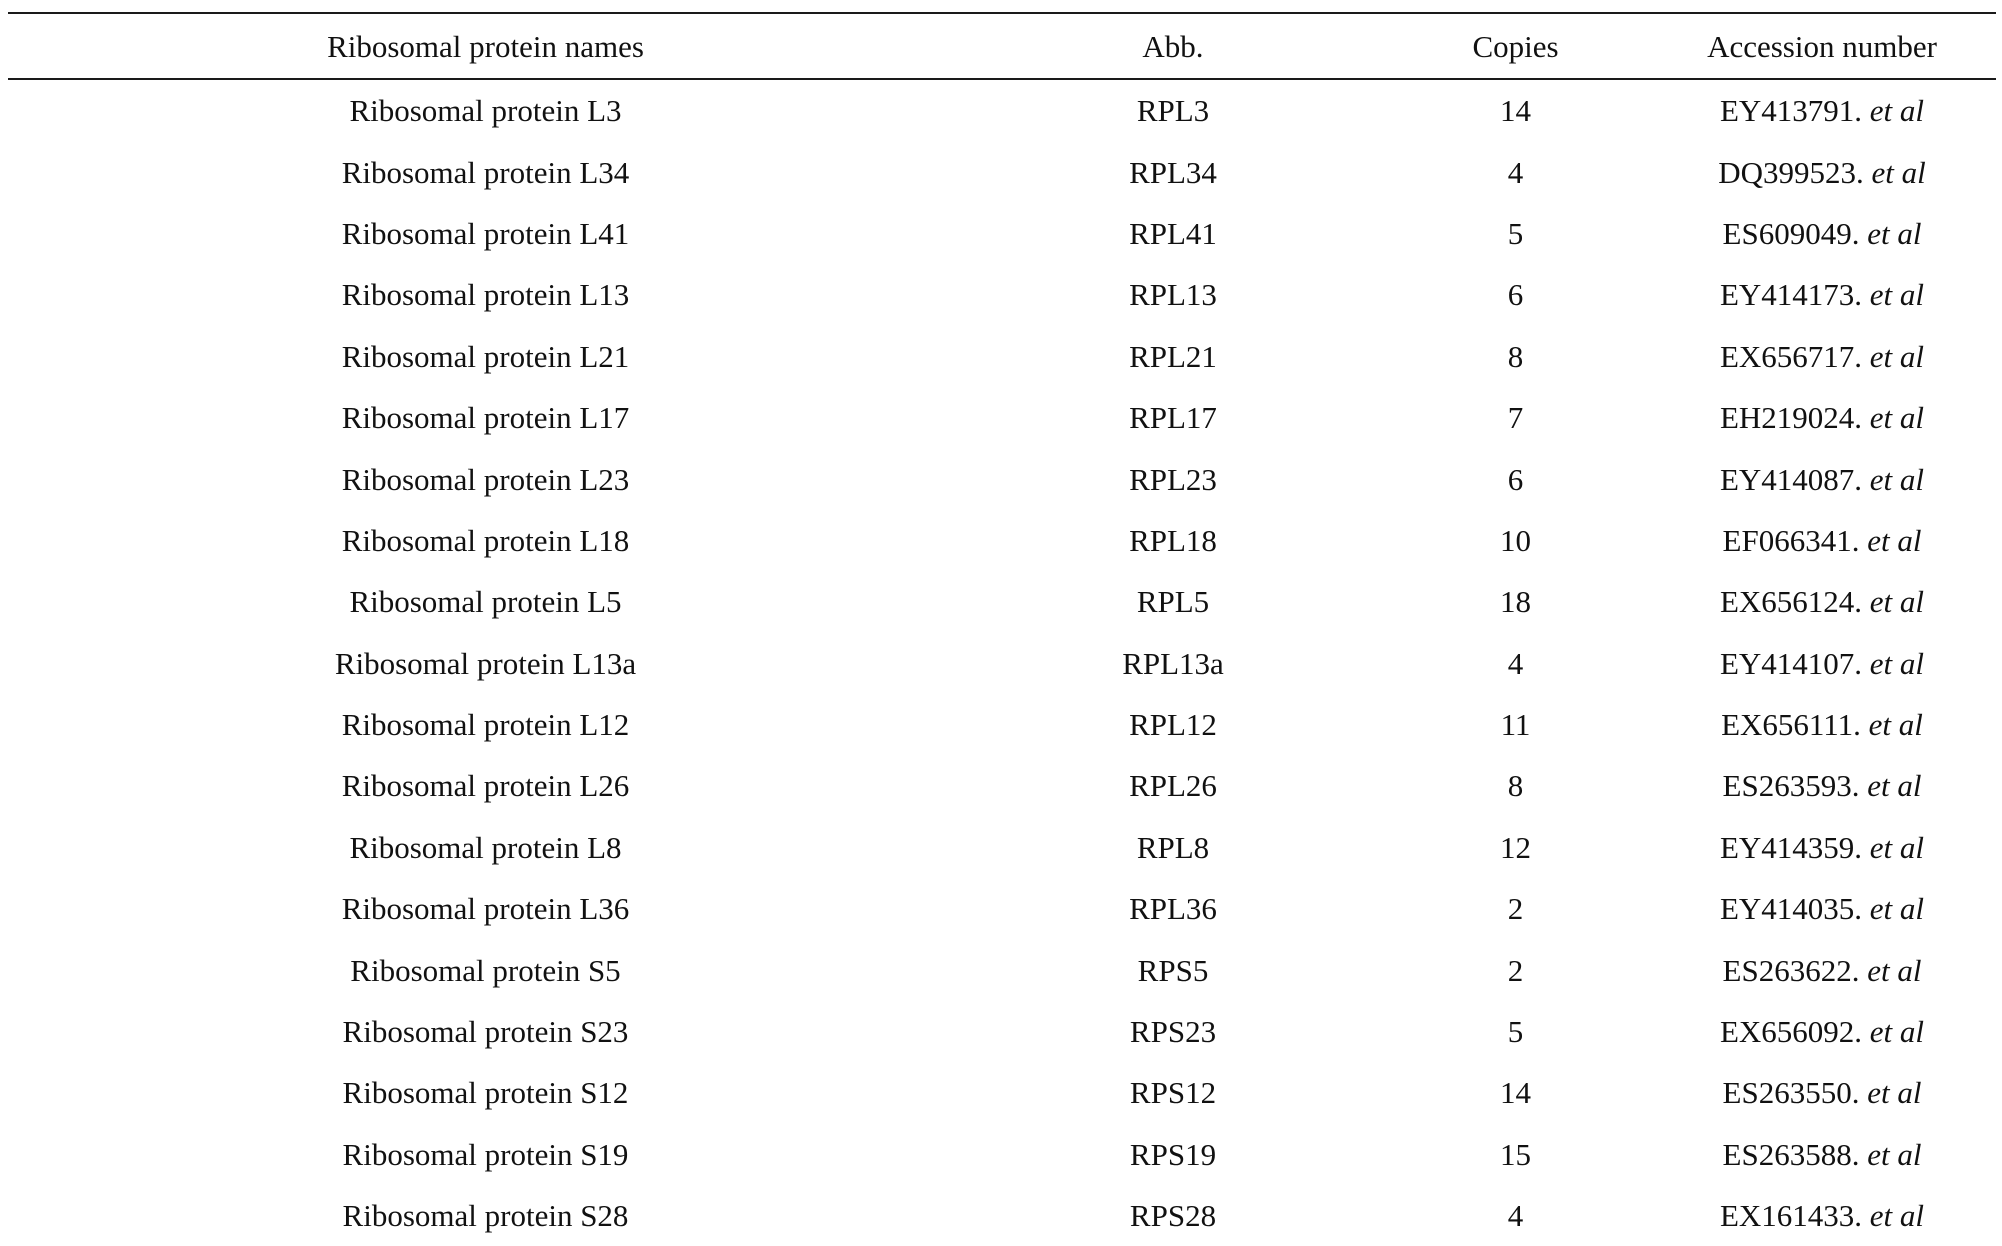 The width and height of the screenshot is (2002, 1246). I want to click on cell-accession: EX161433. et al, so click(1822, 1215).